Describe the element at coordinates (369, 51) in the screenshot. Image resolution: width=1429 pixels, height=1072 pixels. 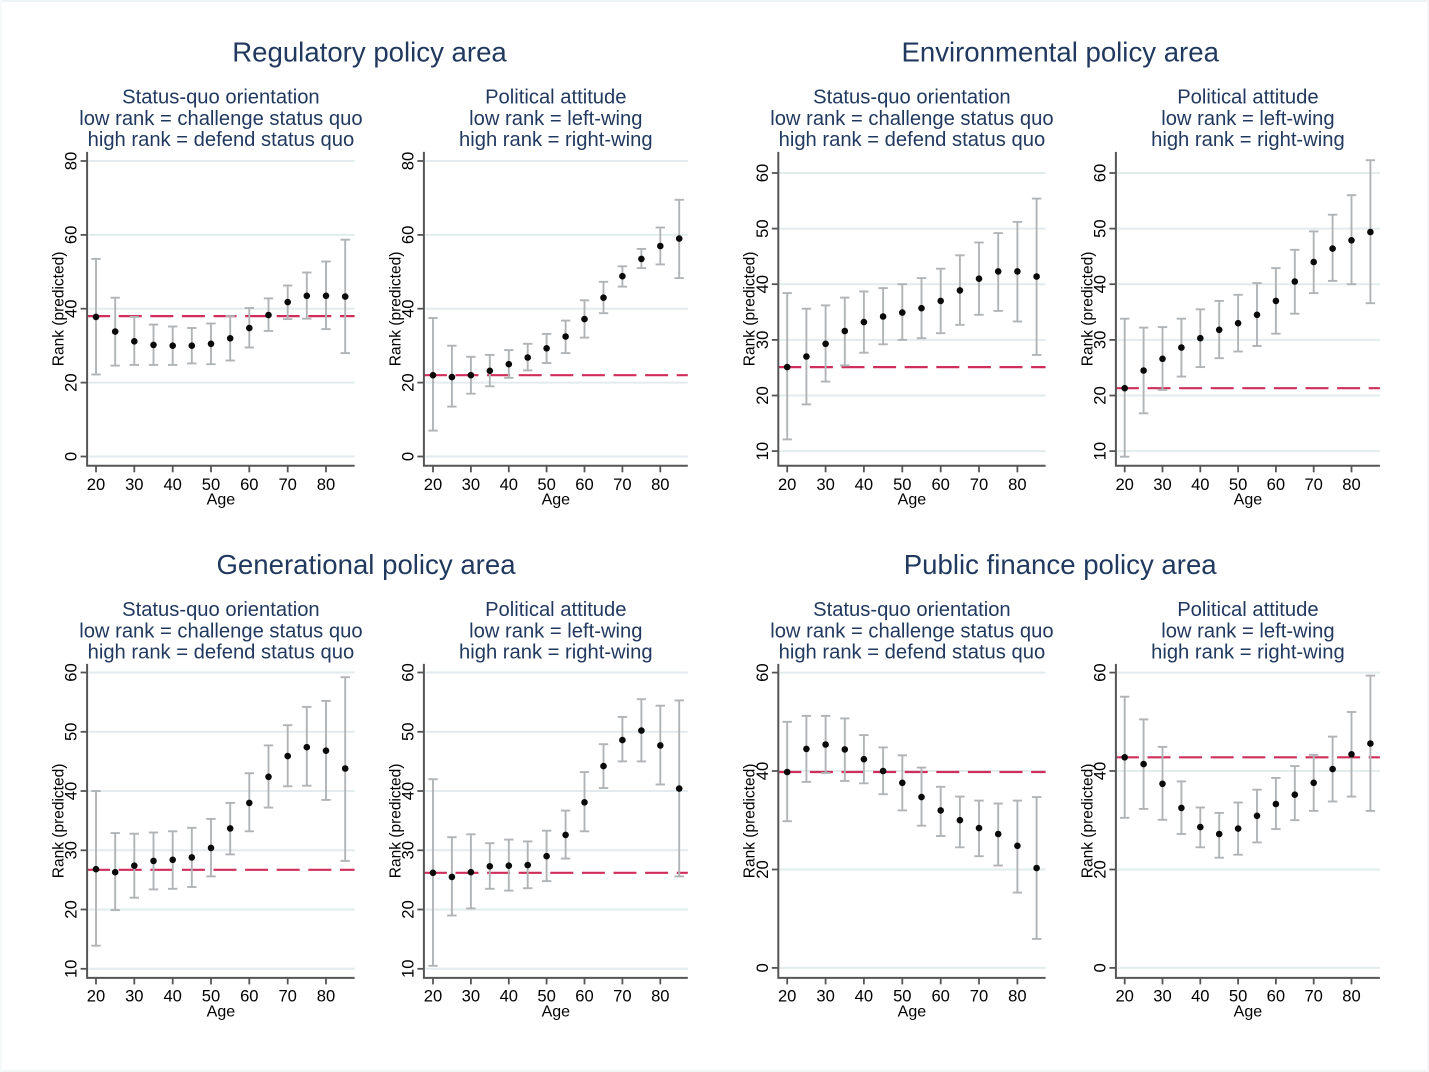
I see `svg-text: Regulatory policy area` at that location.